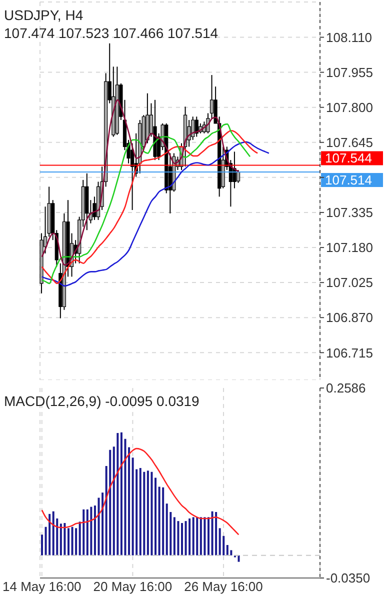  What do you see at coordinates (348, 158) in the screenshot?
I see `ref-line-label: 107.544` at bounding box center [348, 158].